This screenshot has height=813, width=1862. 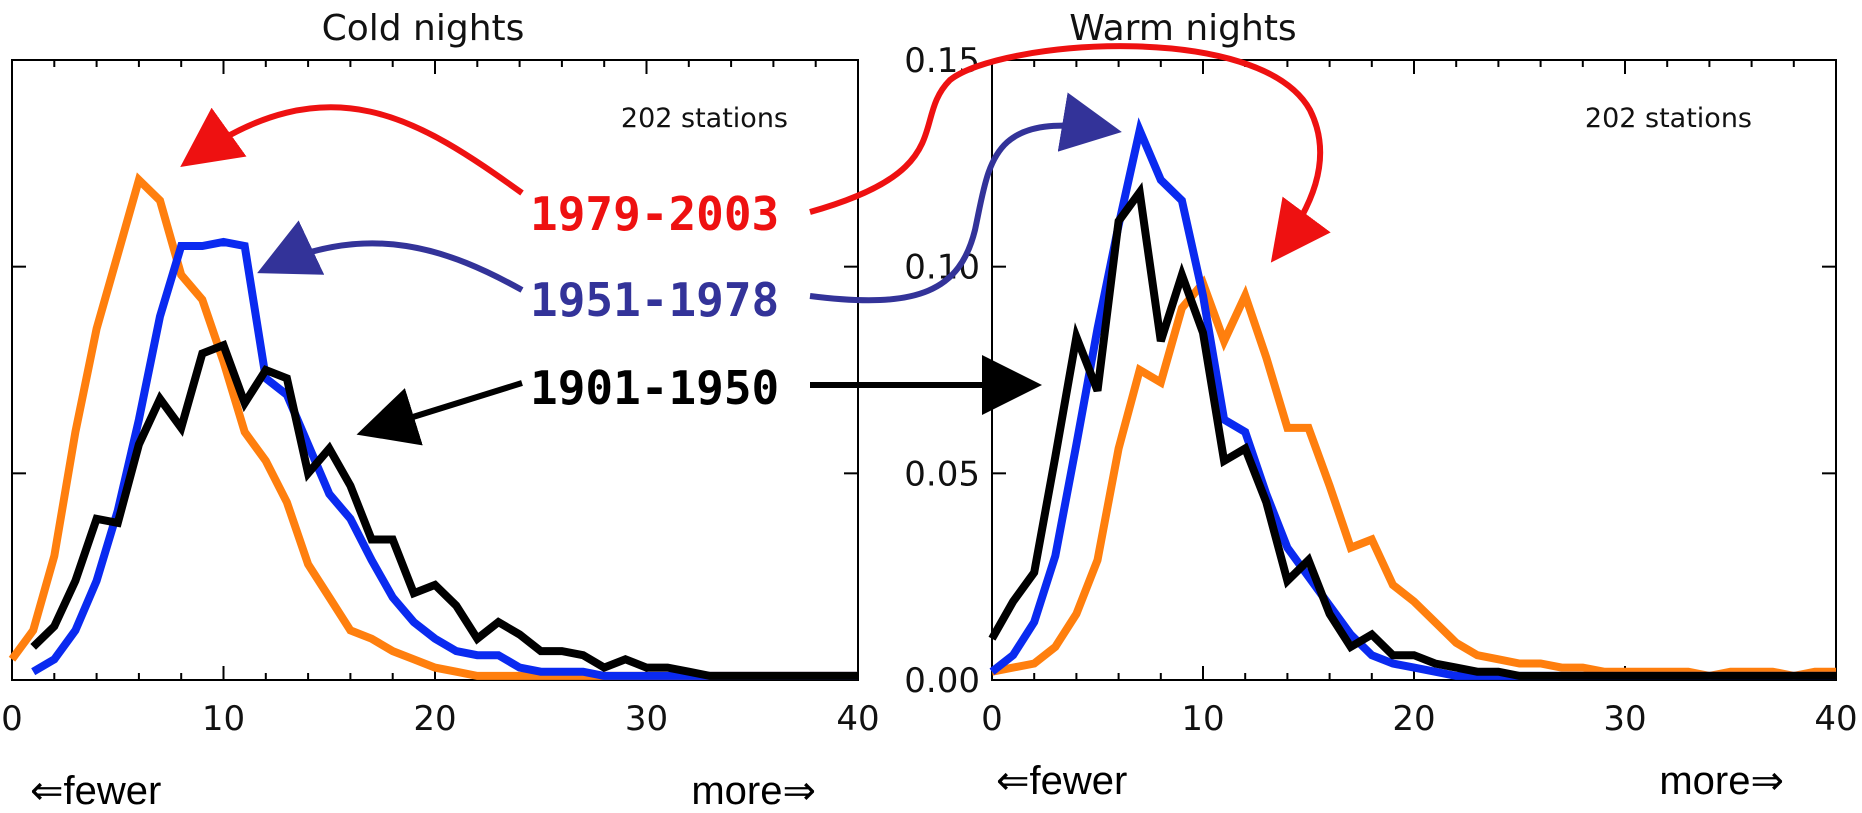 I want to click on warm-nights-station-count: 202 stations, so click(x=1668, y=118).